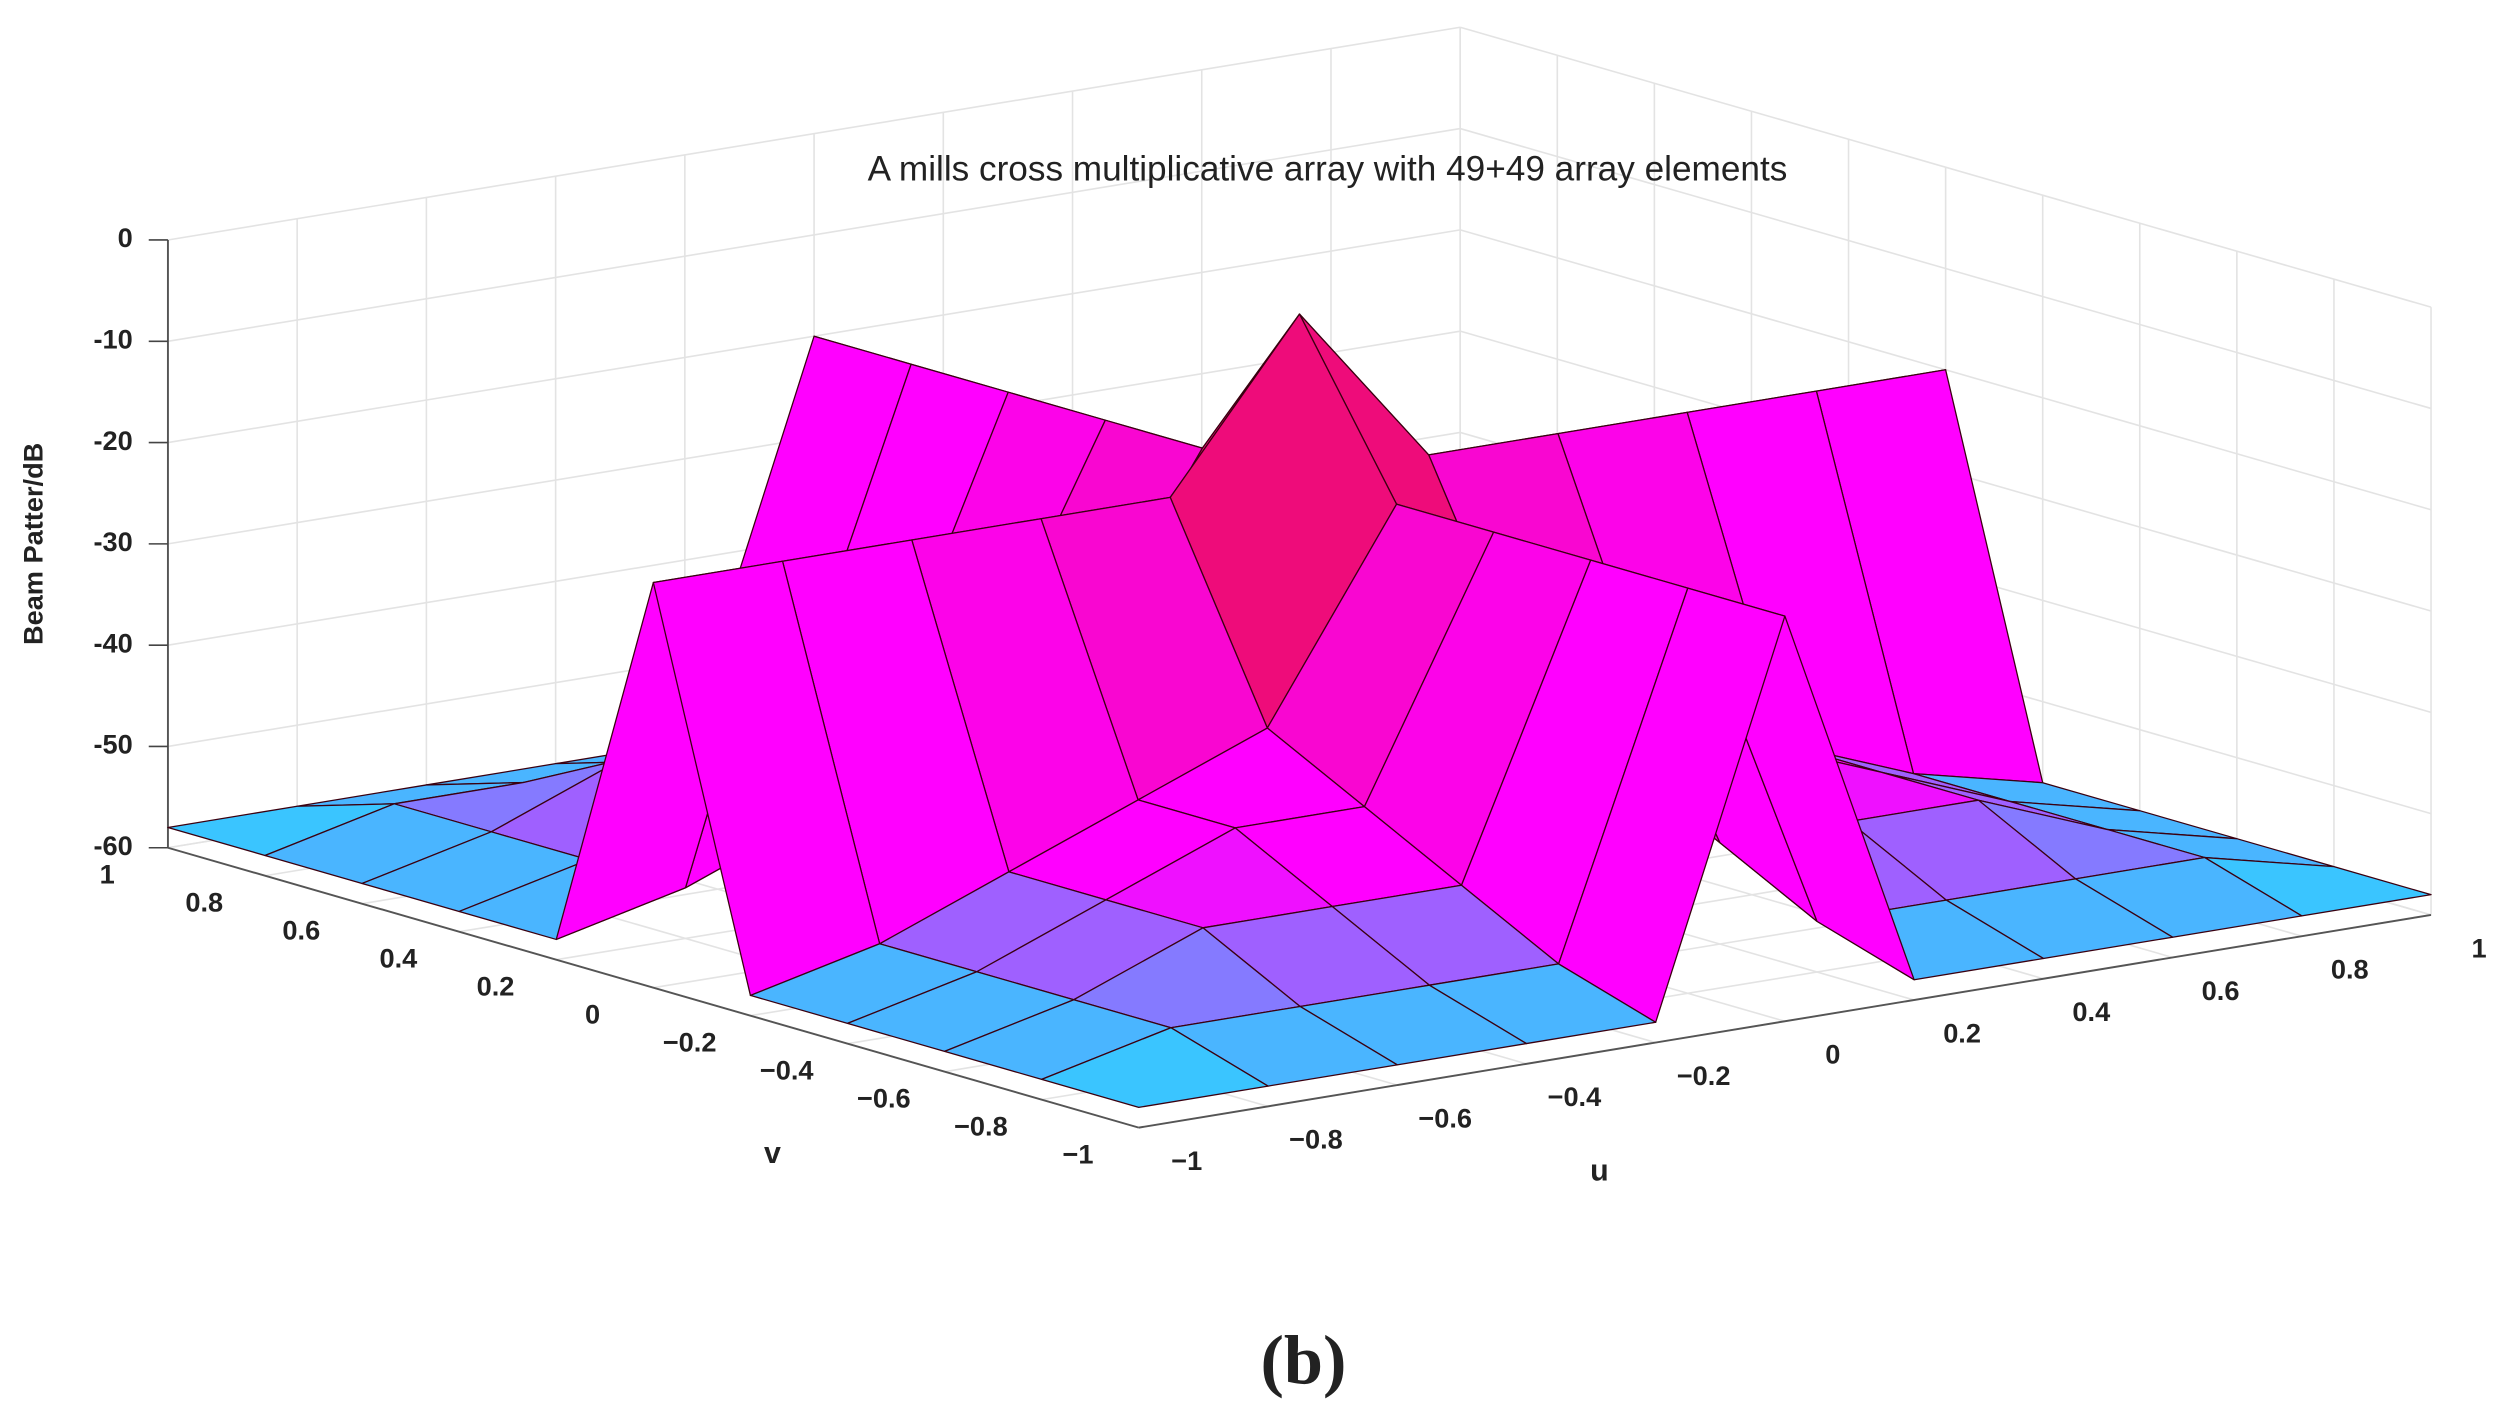 The height and width of the screenshot is (1414, 2495). What do you see at coordinates (1704, 1075) in the screenshot?
I see `x-tick-label: −0.2` at bounding box center [1704, 1075].